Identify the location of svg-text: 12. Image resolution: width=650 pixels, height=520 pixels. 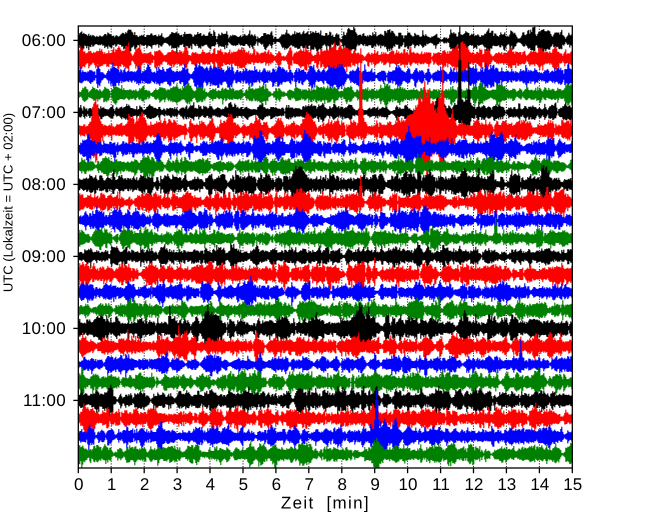
(473, 484).